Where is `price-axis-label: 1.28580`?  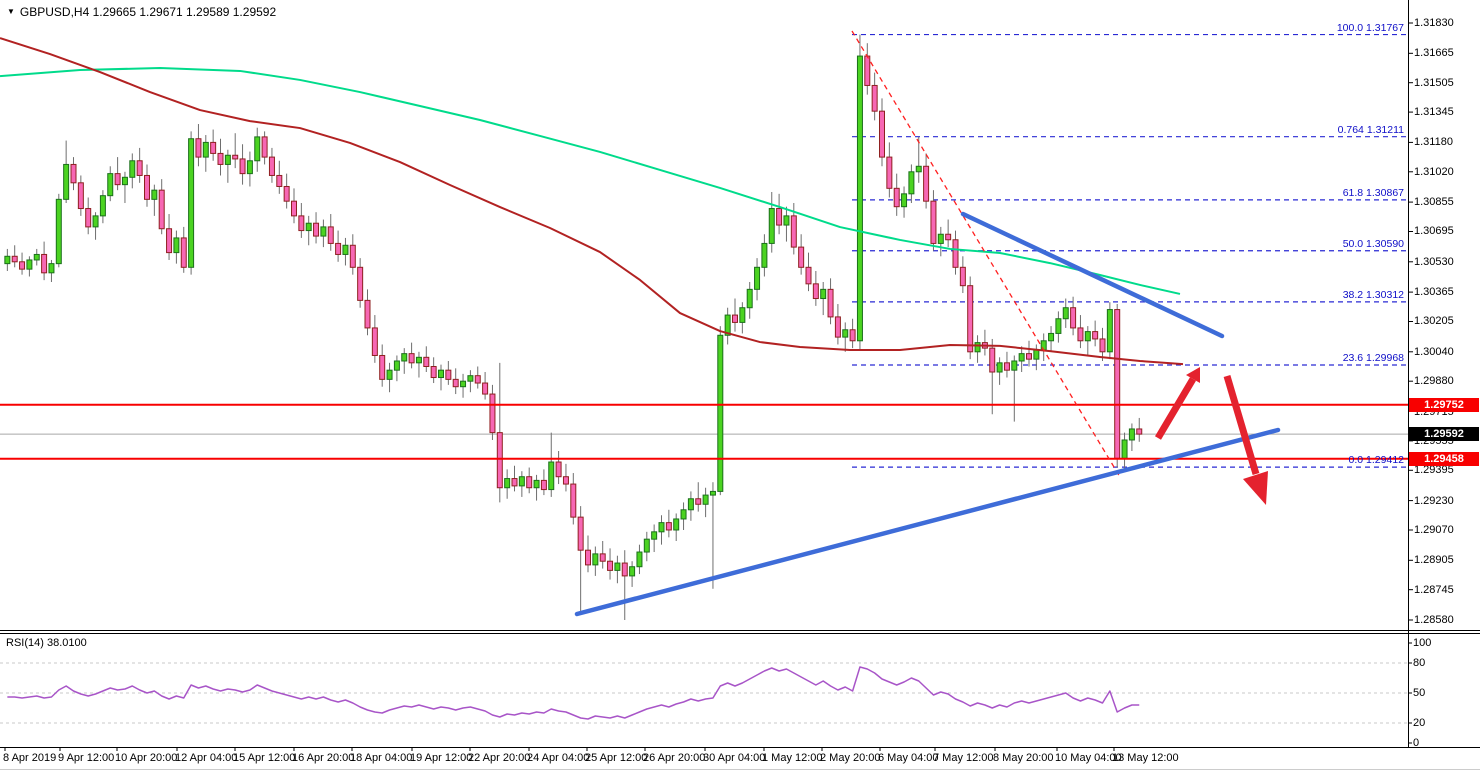
price-axis-label: 1.28580 is located at coordinates (1434, 619).